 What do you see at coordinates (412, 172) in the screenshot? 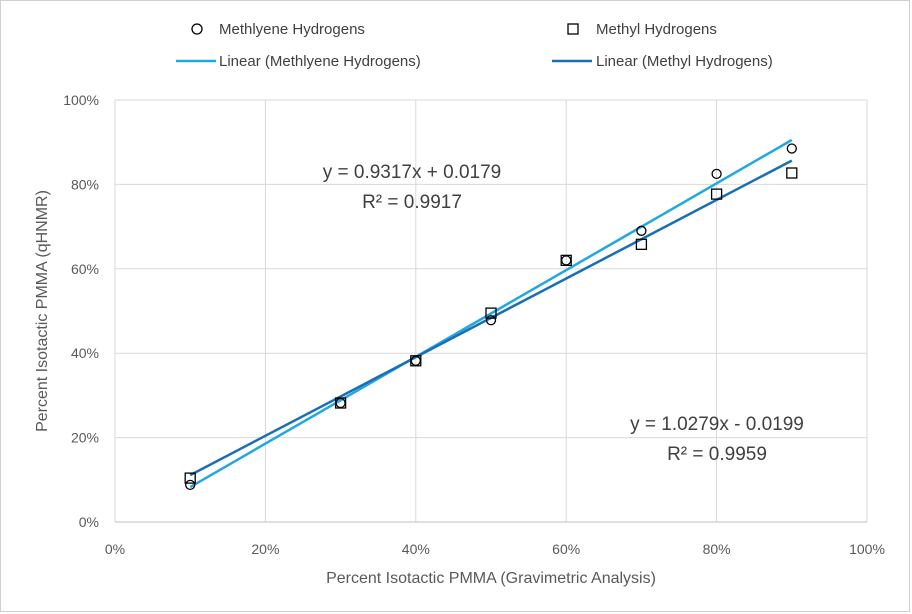
I see `methyl-trendline-equation: y = 0.9317x + 0.0179` at bounding box center [412, 172].